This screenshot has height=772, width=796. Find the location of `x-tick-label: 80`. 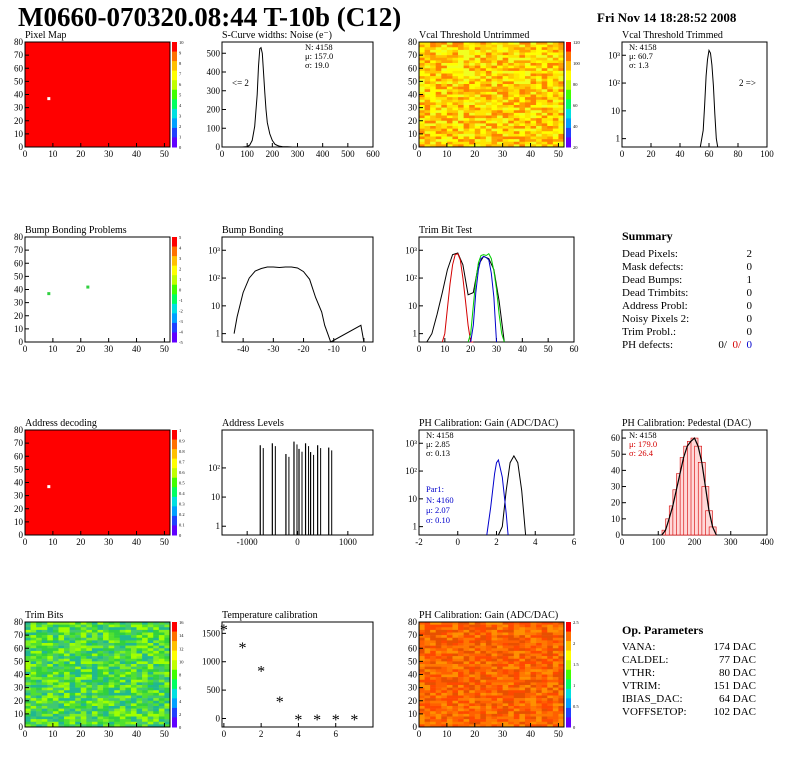

x-tick-label: 80 is located at coordinates (739, 154).